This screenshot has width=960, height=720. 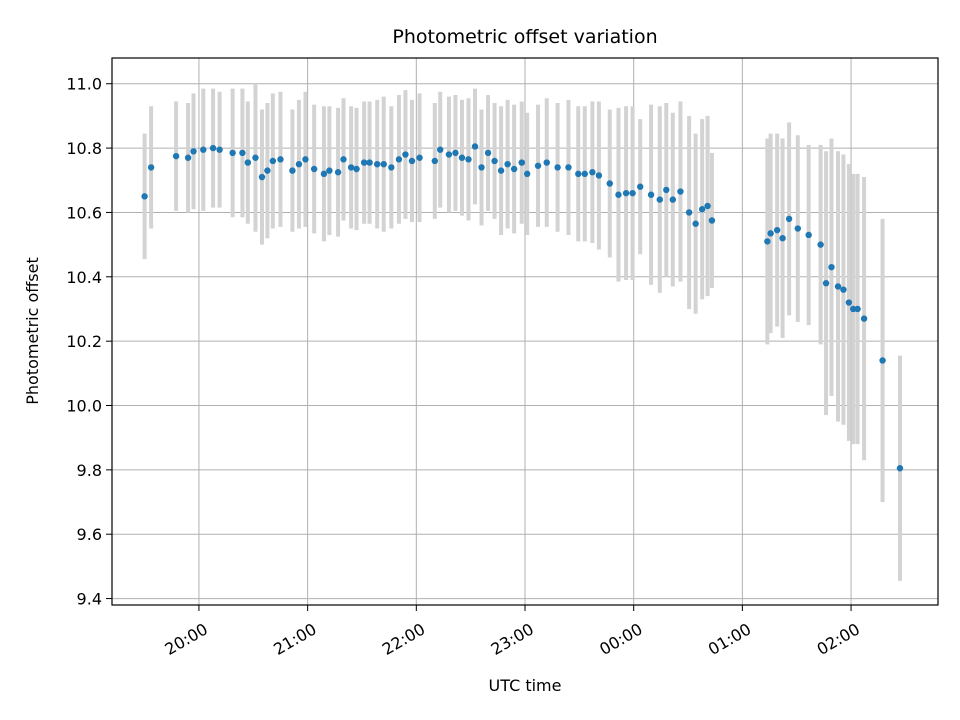 I want to click on y-axis-ticks: 9.4 9.6 9.8 10.0 10.2 10.4 10.6 10.8 11.0, so click(x=89, y=342).